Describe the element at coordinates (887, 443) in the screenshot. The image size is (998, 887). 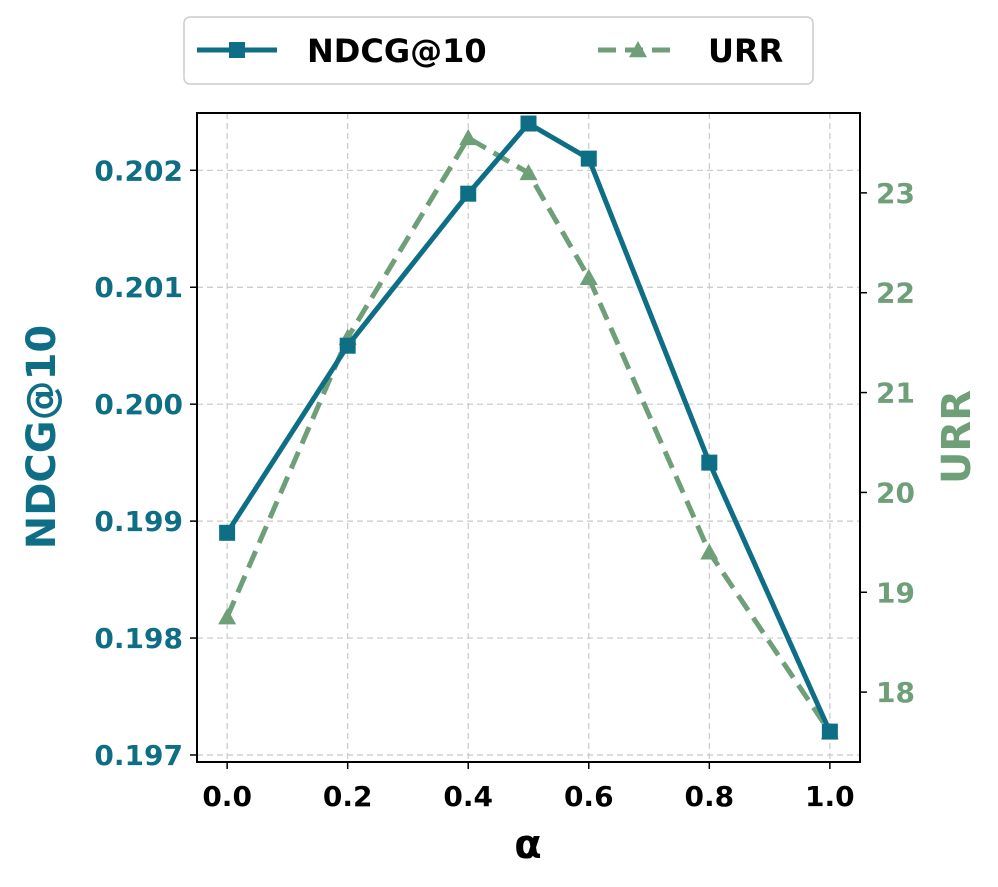
I see `y-axis-right: 18 19 20 21 22 23` at that location.